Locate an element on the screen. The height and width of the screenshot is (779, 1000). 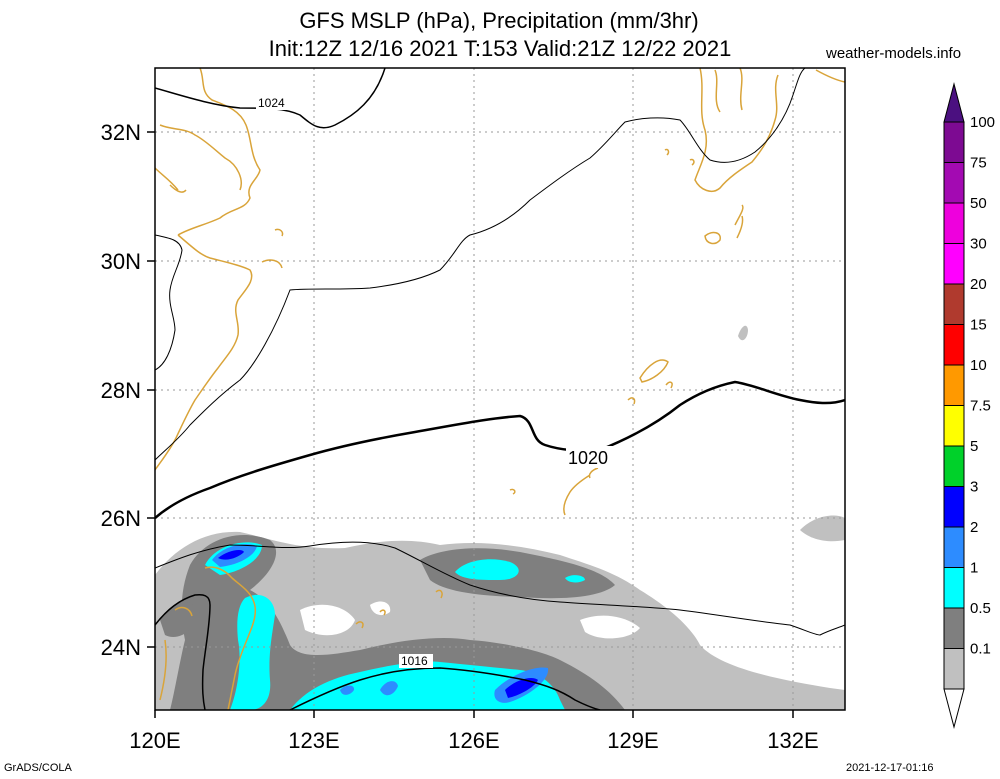
lat-label-24n: 24N is located at coordinates (121, 647).